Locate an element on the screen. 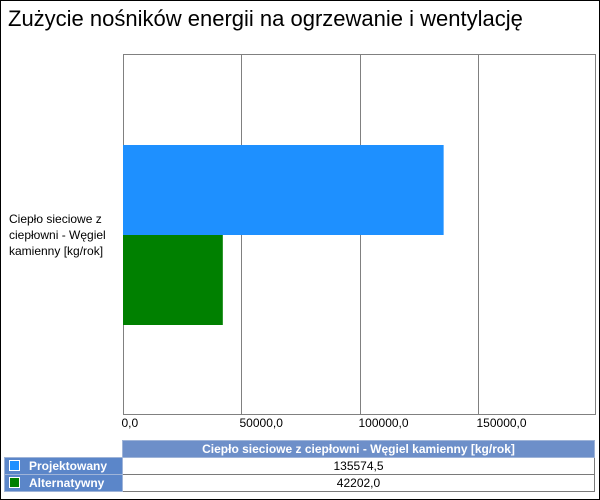 Image resolution: width=600 pixels, height=500 pixels. legend-swatch-alternatywny is located at coordinates (14, 482).